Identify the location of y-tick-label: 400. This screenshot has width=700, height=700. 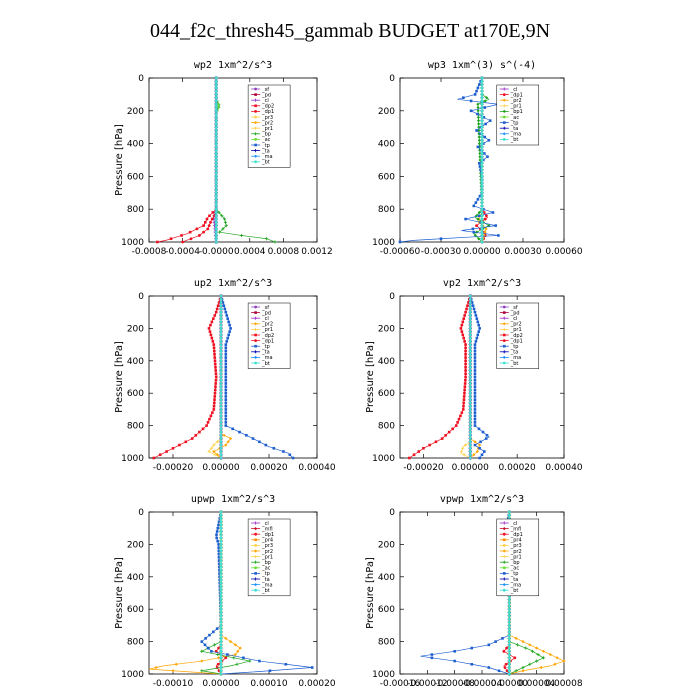
(135, 145).